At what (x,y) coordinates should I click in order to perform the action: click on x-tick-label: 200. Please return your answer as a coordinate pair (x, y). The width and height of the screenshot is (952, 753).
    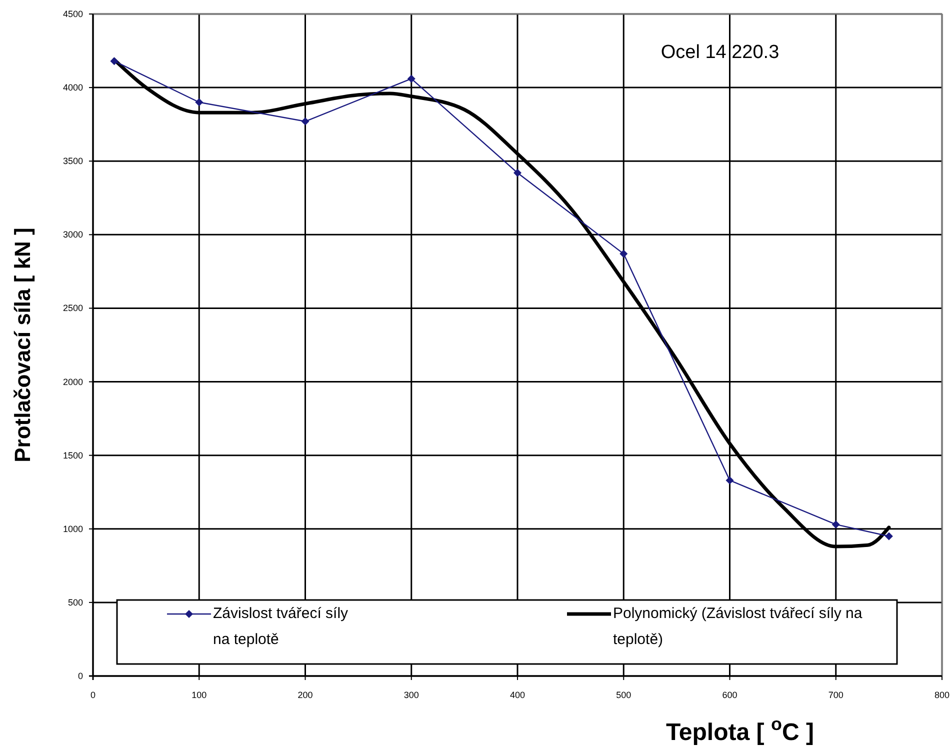
    Looking at the image, I should click on (305, 695).